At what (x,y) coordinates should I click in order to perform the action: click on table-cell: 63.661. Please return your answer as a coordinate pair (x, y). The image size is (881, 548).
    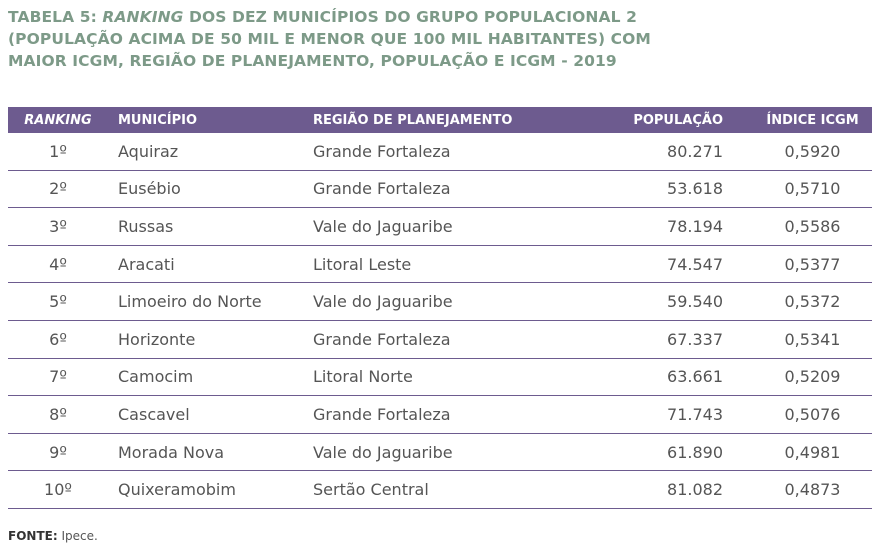
    Looking at the image, I should click on (663, 377).